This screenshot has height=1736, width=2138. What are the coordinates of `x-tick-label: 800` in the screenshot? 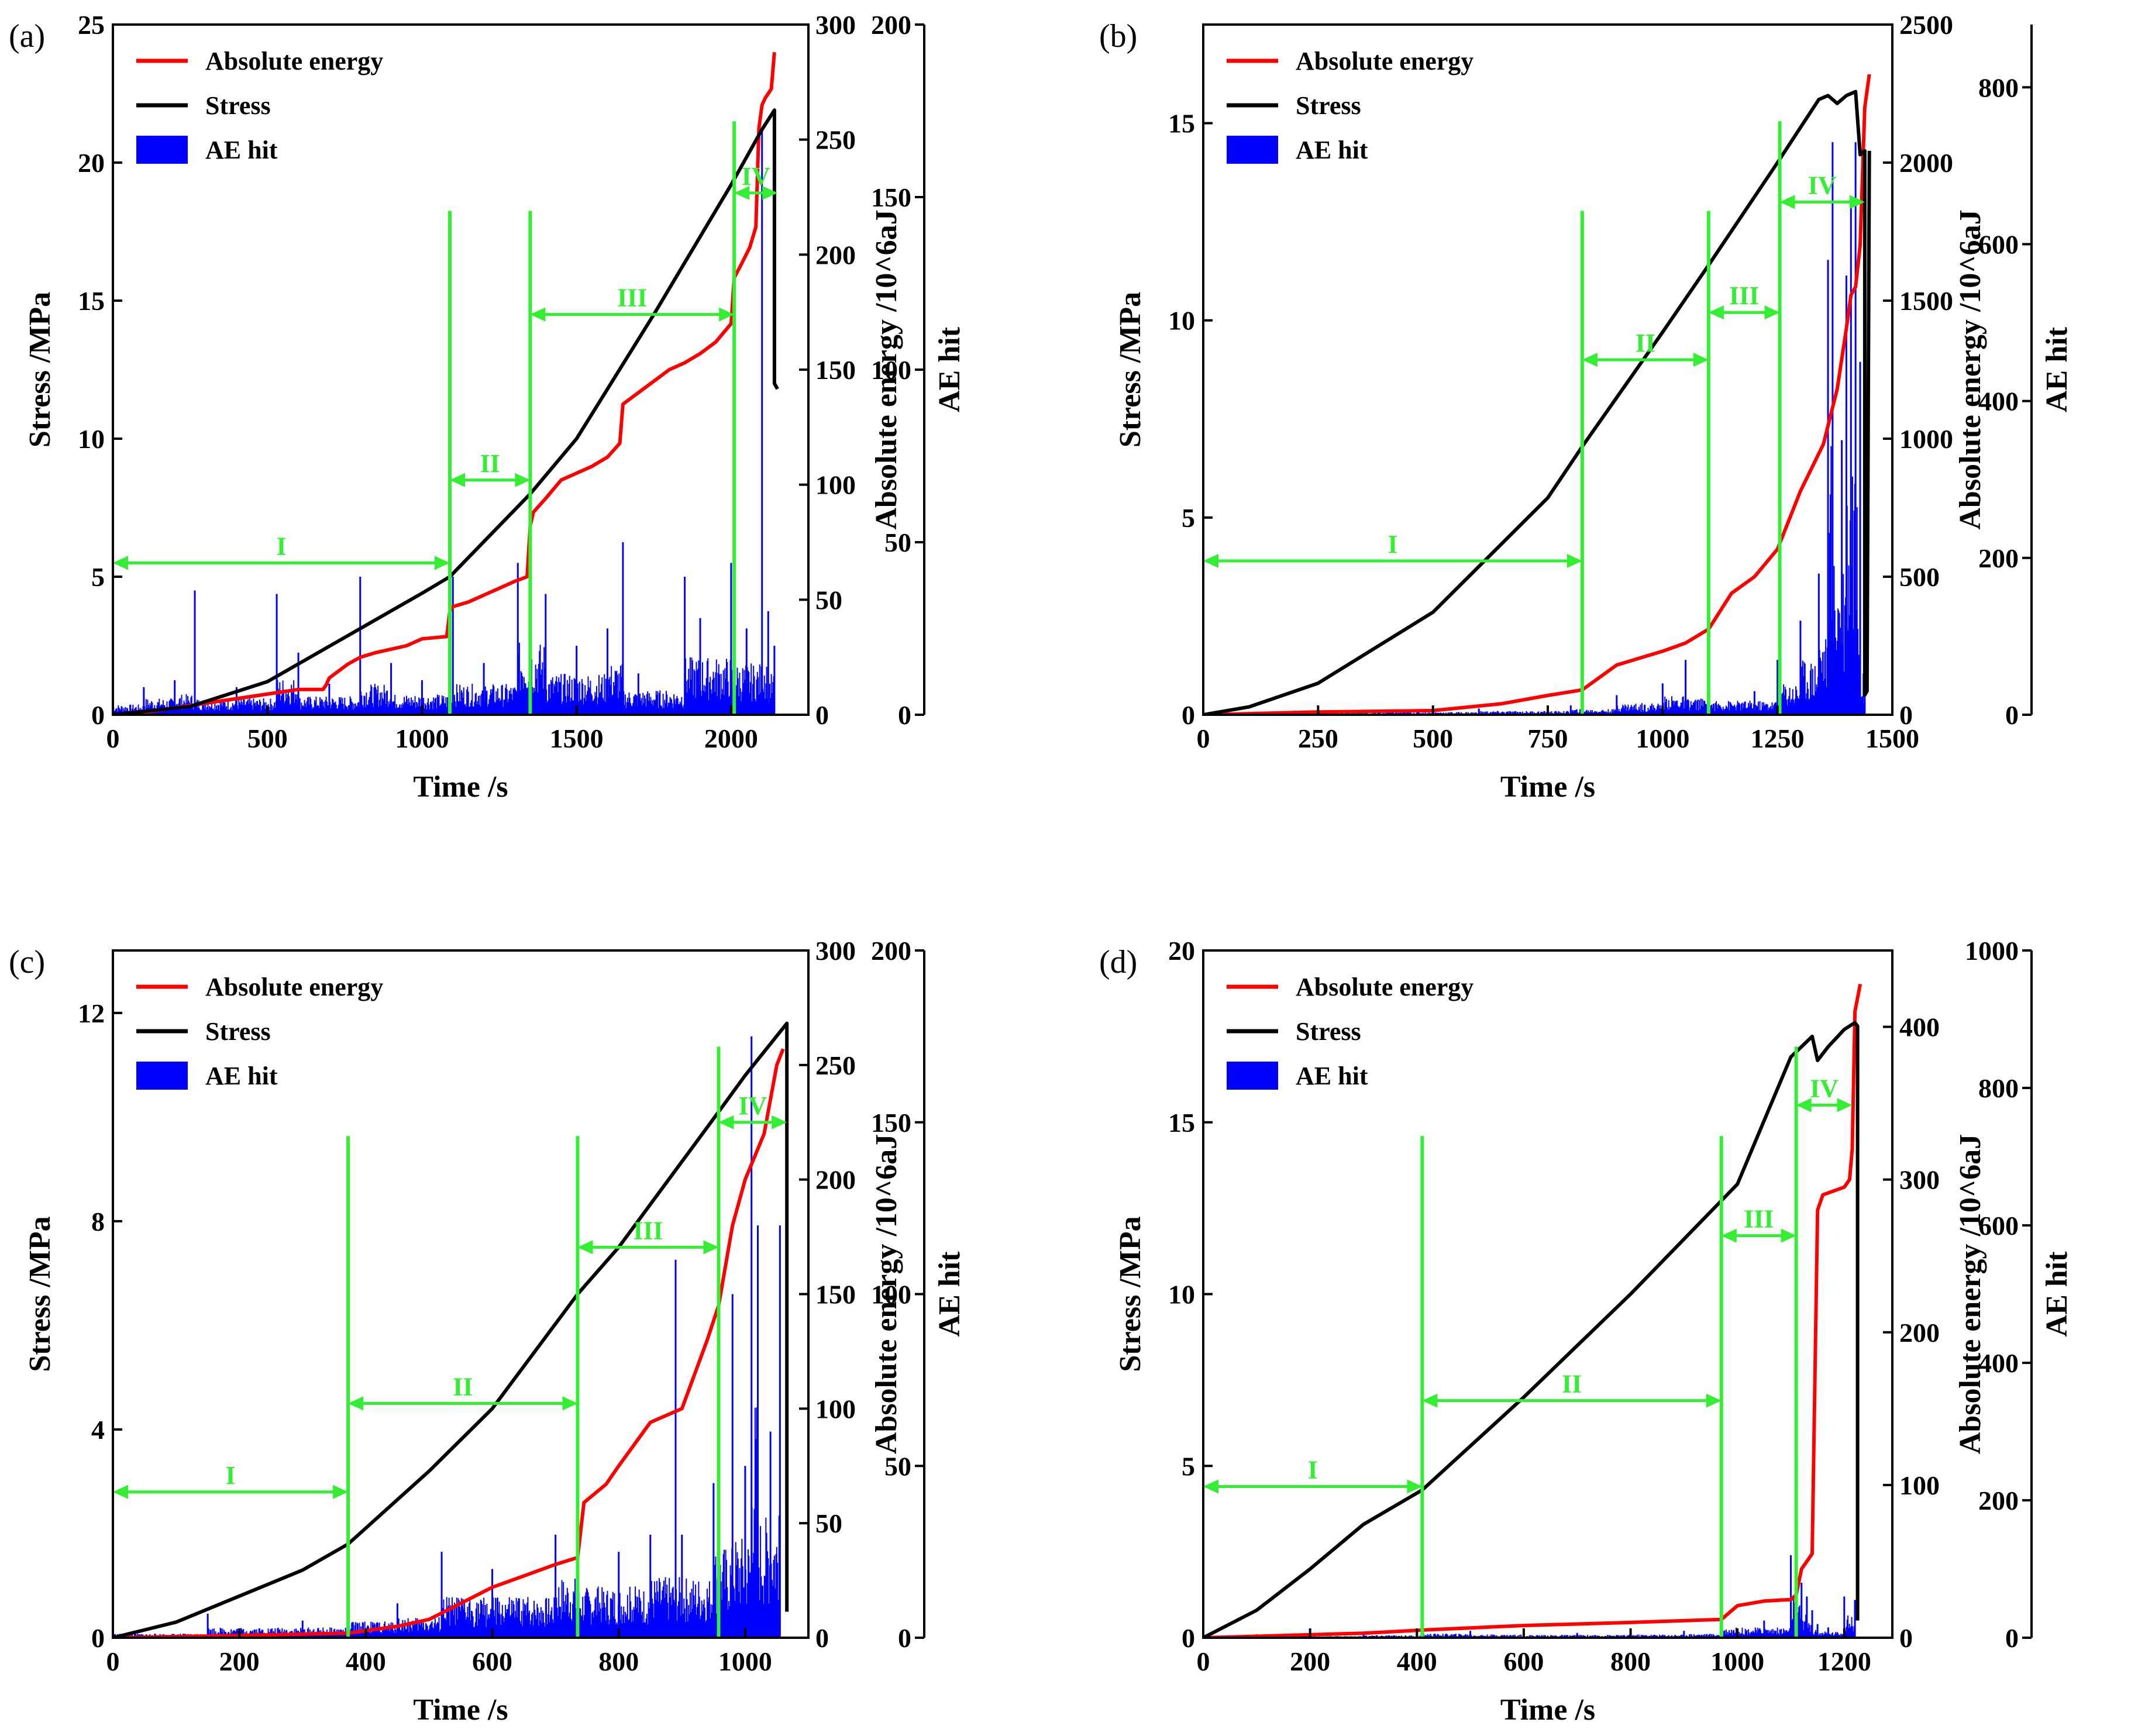 It's located at (1630, 1661).